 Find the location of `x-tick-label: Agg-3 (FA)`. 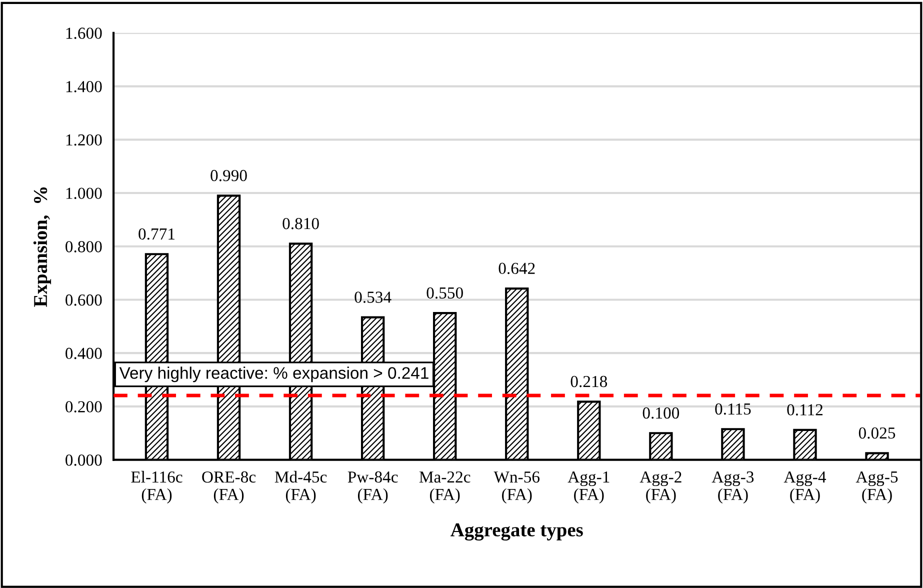

x-tick-label: Agg-3 (FA) is located at coordinates (733, 487).